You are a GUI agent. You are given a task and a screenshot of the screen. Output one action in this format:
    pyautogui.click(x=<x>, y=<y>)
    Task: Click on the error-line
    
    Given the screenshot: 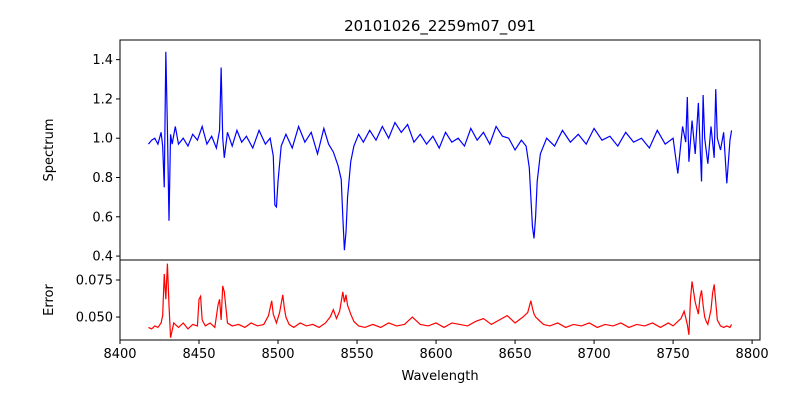 What is the action you would take?
    pyautogui.click(x=440, y=300)
    